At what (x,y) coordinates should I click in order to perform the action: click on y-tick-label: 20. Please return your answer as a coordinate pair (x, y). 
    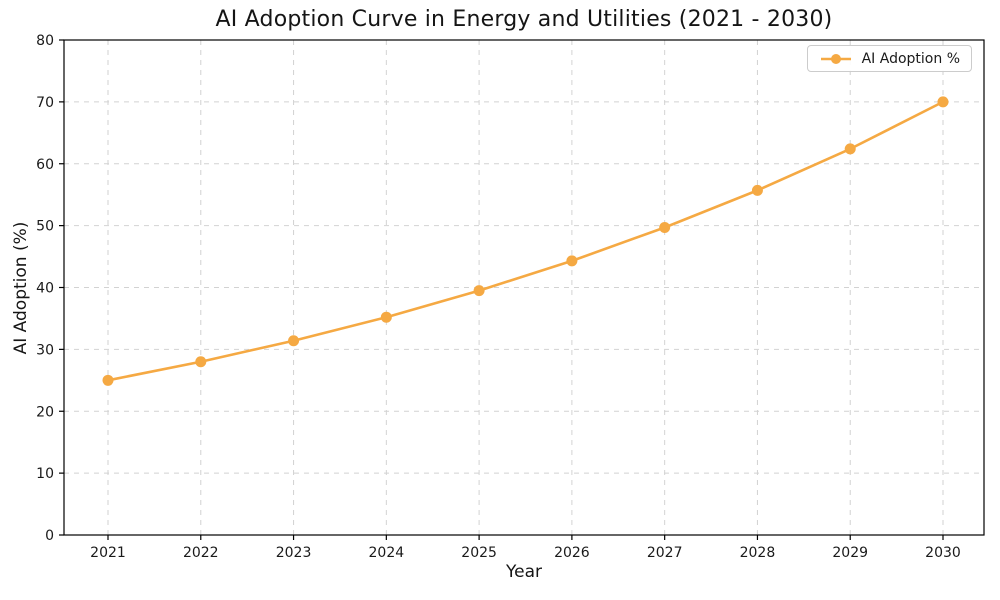
    Looking at the image, I should click on (45, 412).